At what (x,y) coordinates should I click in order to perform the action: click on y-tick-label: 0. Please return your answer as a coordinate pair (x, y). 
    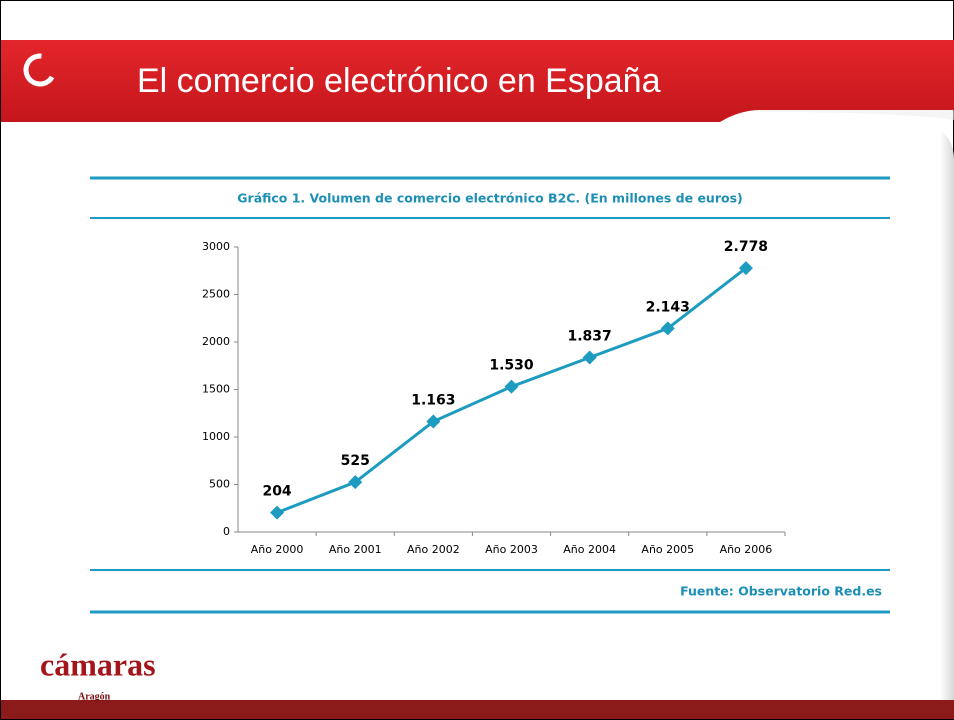
    Looking at the image, I should click on (226, 531).